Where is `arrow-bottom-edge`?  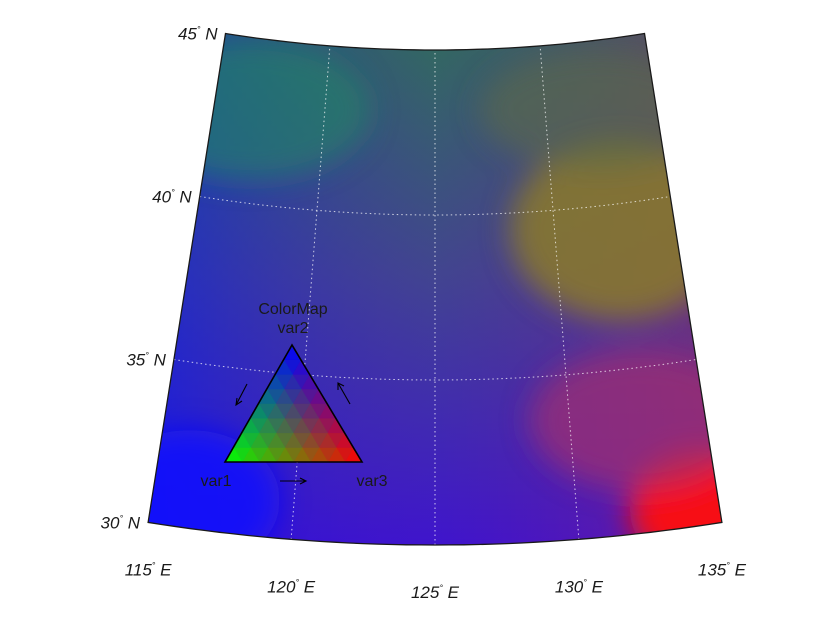
arrow-bottom-edge is located at coordinates (294, 481).